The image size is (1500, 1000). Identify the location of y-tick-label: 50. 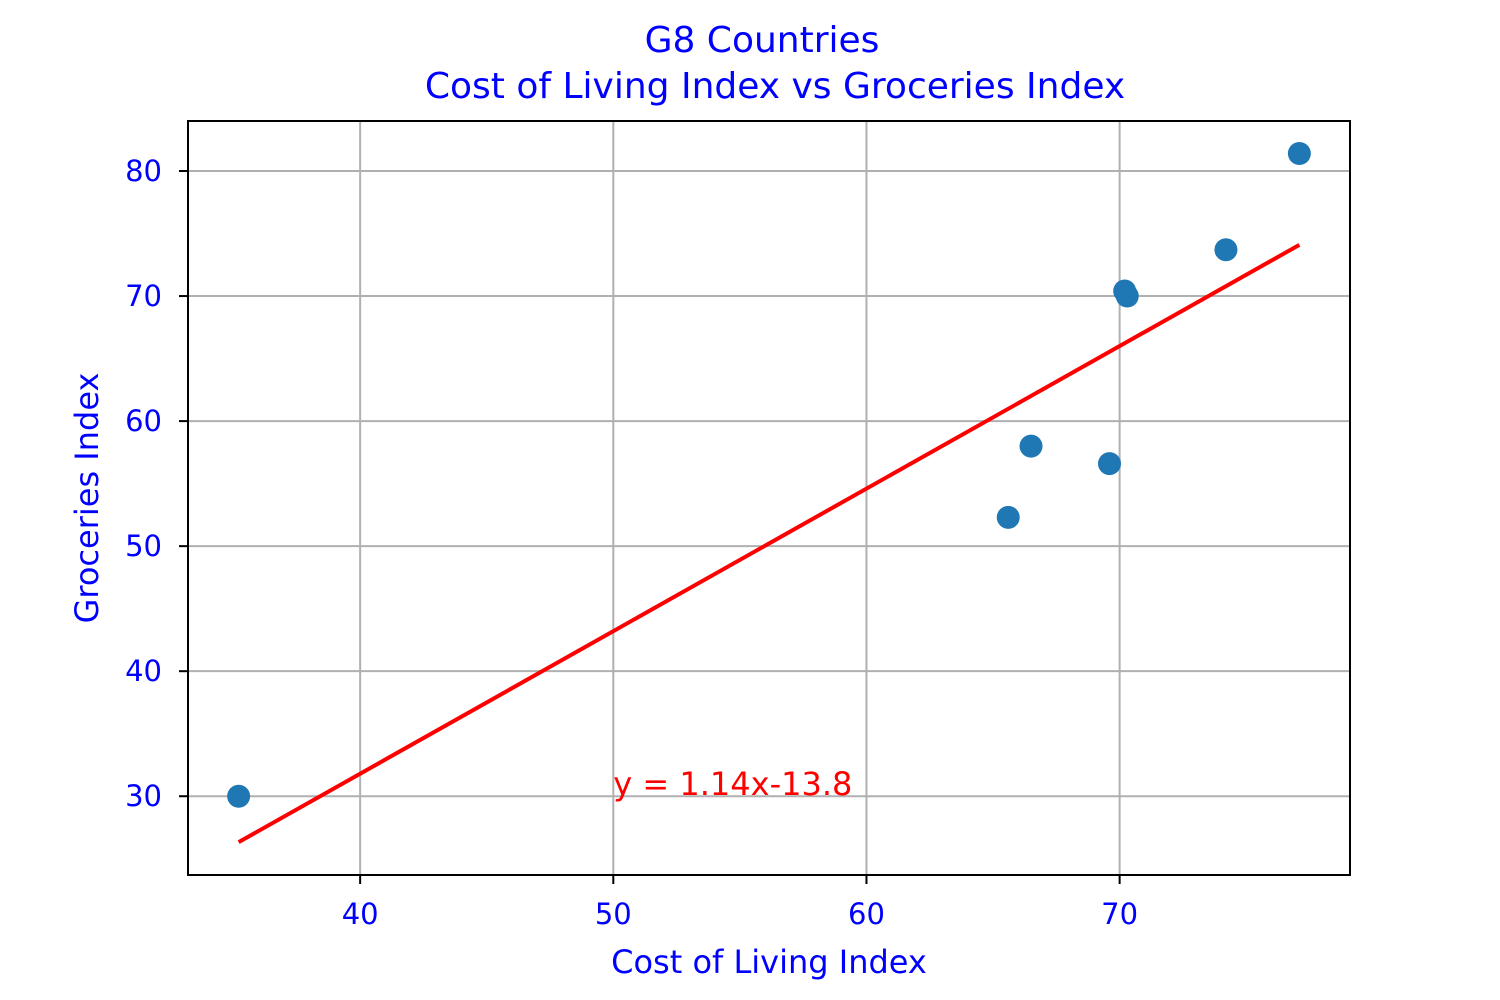
(143, 546).